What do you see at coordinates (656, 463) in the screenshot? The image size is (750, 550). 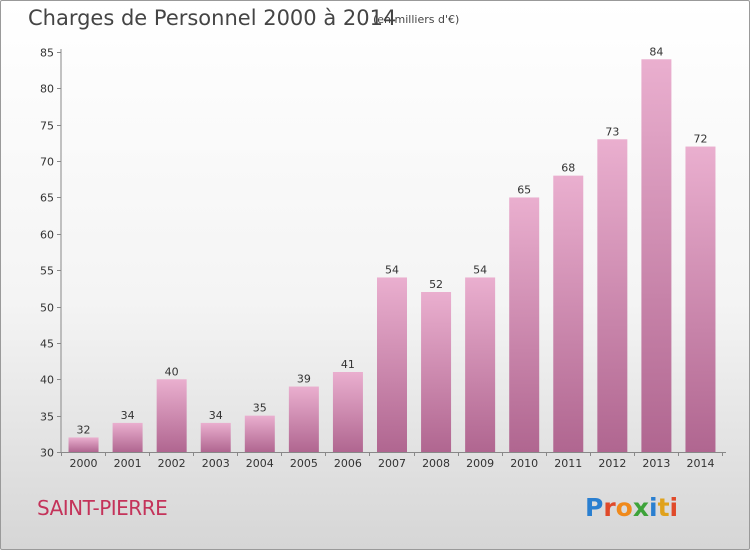 I see `x-tick-label: 2013` at bounding box center [656, 463].